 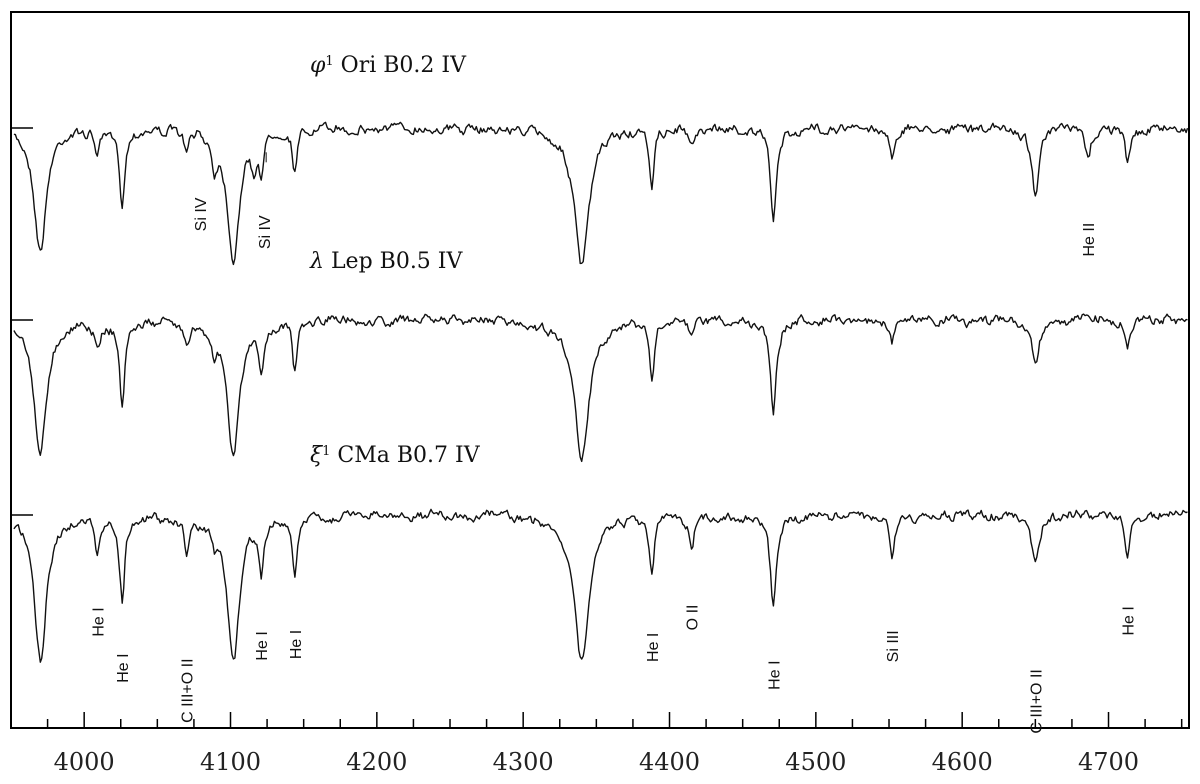 I want to click on star-label-3: ξ1 CMa B0.7 IV, so click(x=395, y=455).